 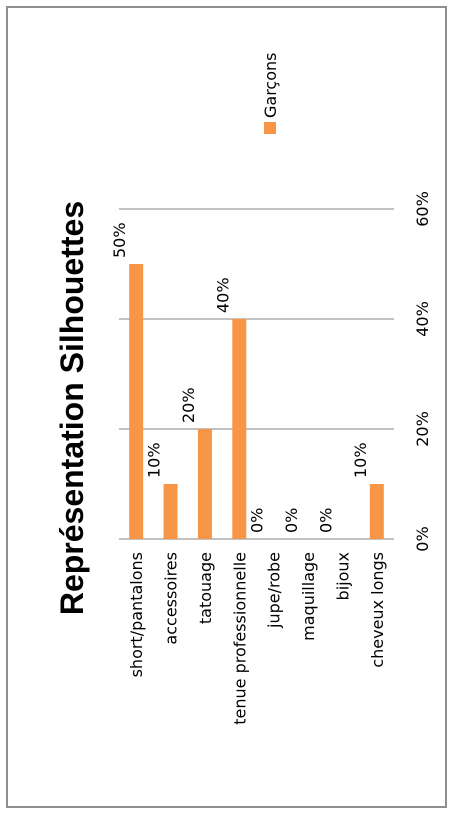 What do you see at coordinates (422, 319) in the screenshot?
I see `tick-label: 40%` at bounding box center [422, 319].